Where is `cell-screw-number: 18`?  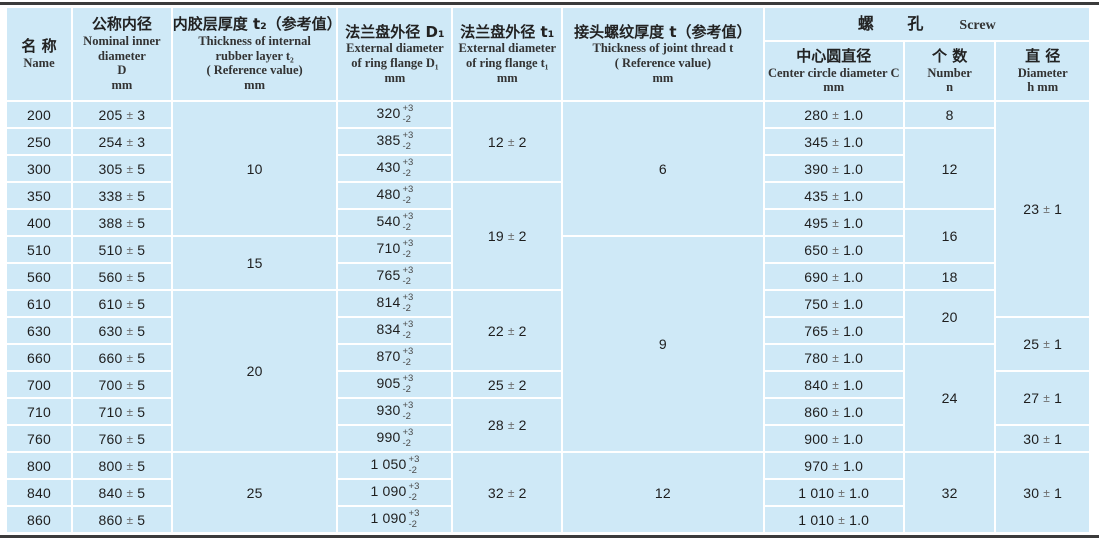 cell-screw-number: 18 is located at coordinates (949, 276).